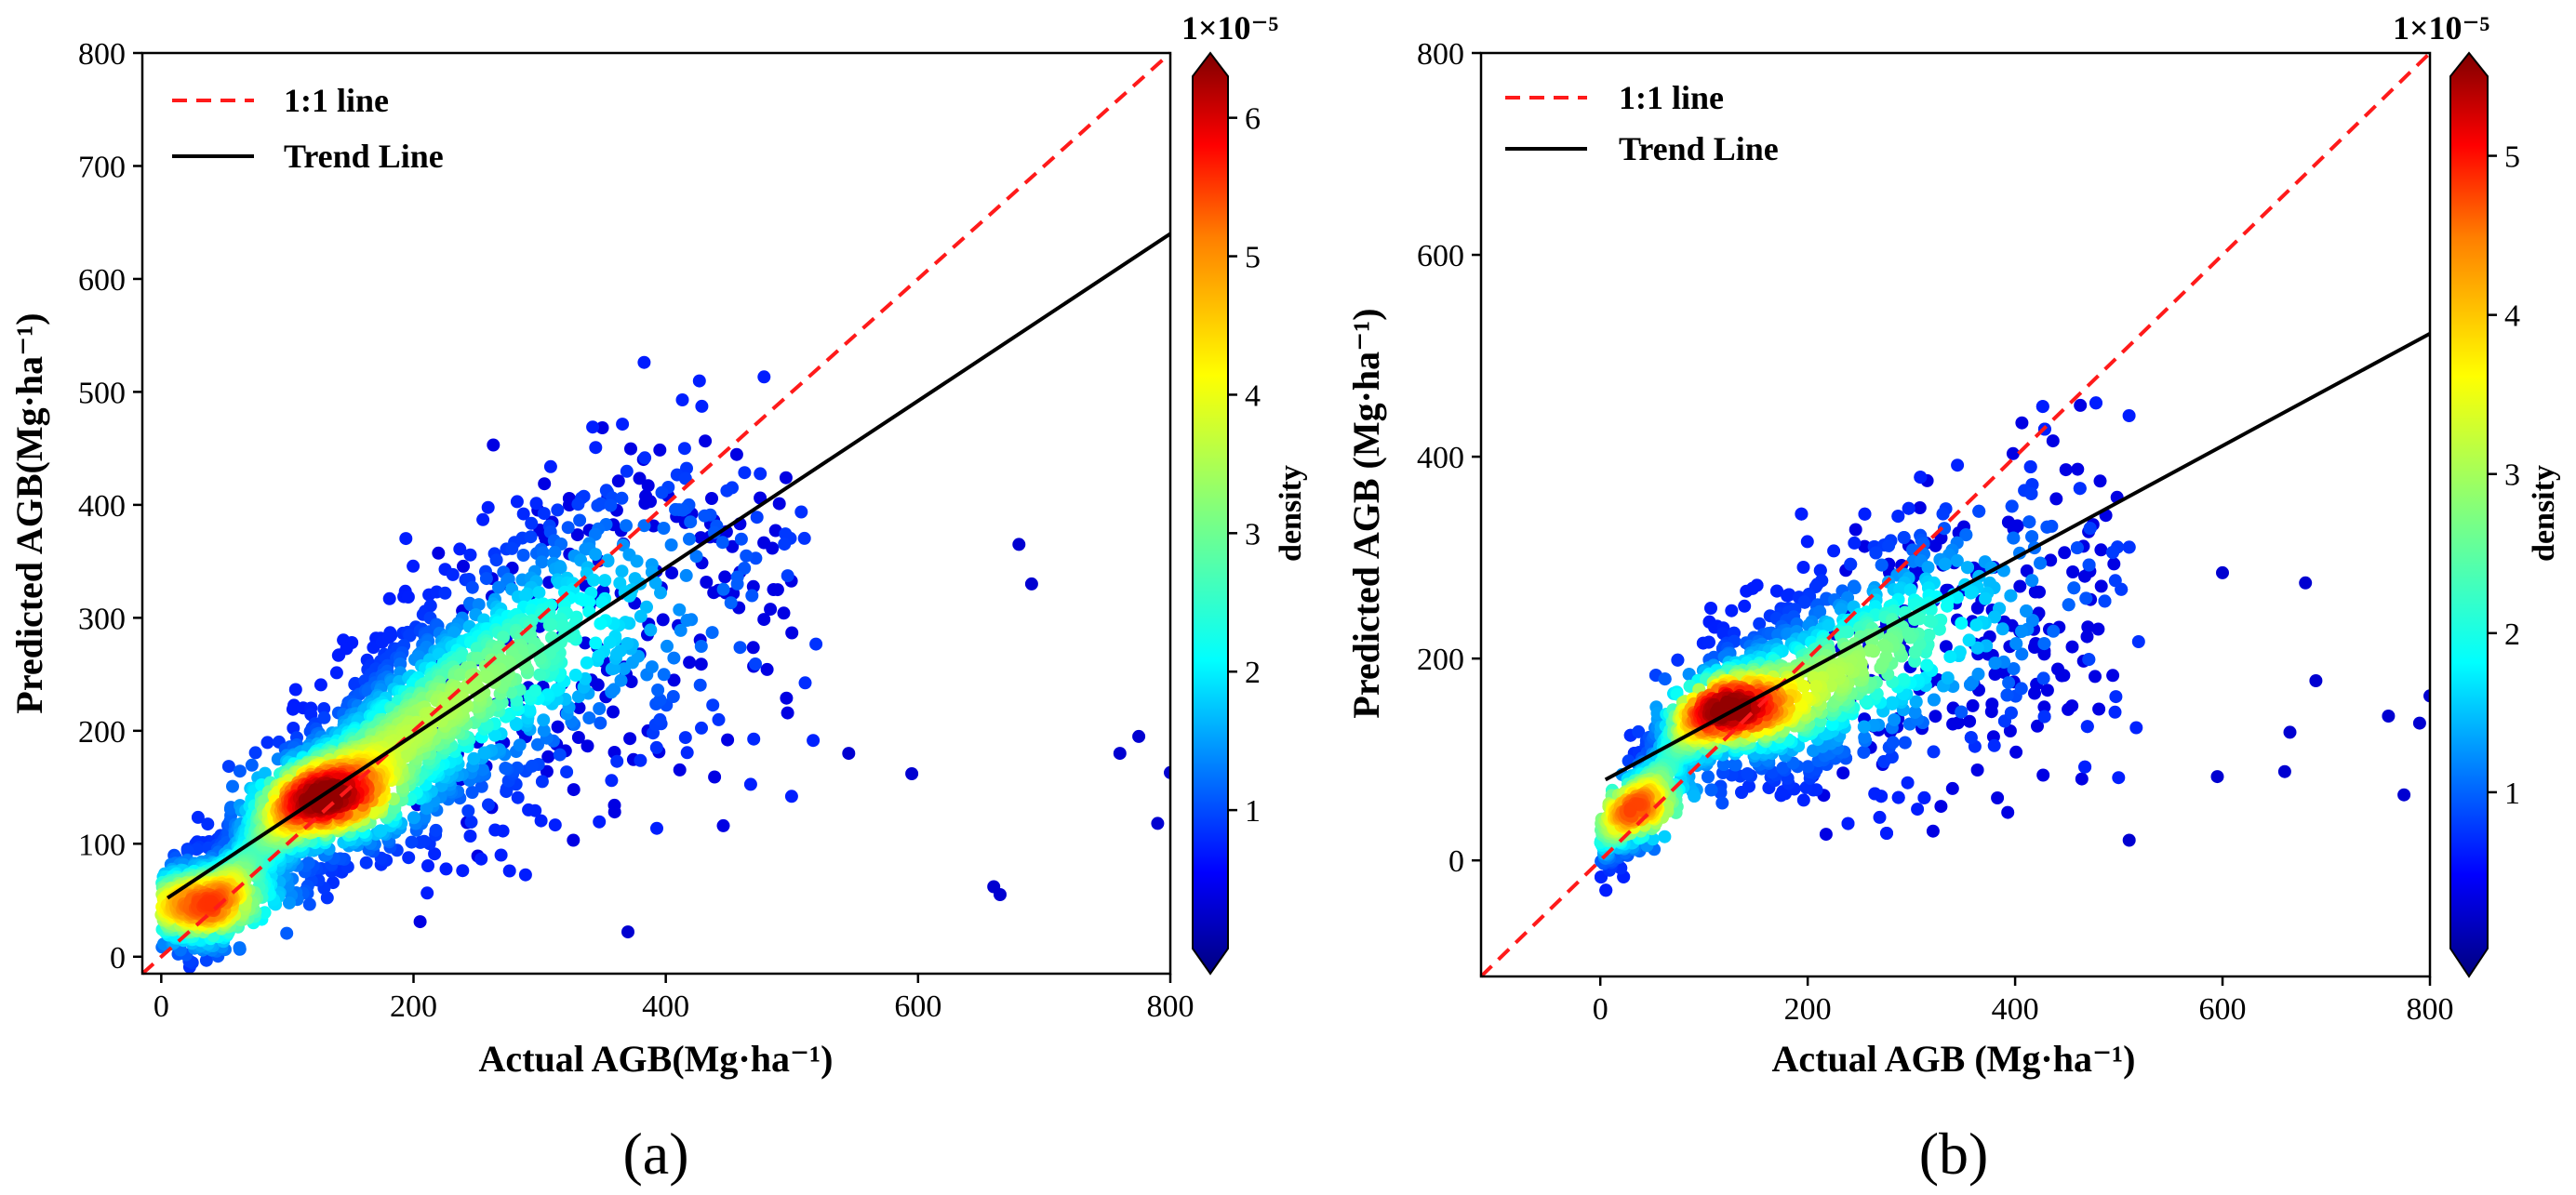 This screenshot has width=2576, height=1195. What do you see at coordinates (2012, 647) in the screenshot?
I see `scatter-points-b` at bounding box center [2012, 647].